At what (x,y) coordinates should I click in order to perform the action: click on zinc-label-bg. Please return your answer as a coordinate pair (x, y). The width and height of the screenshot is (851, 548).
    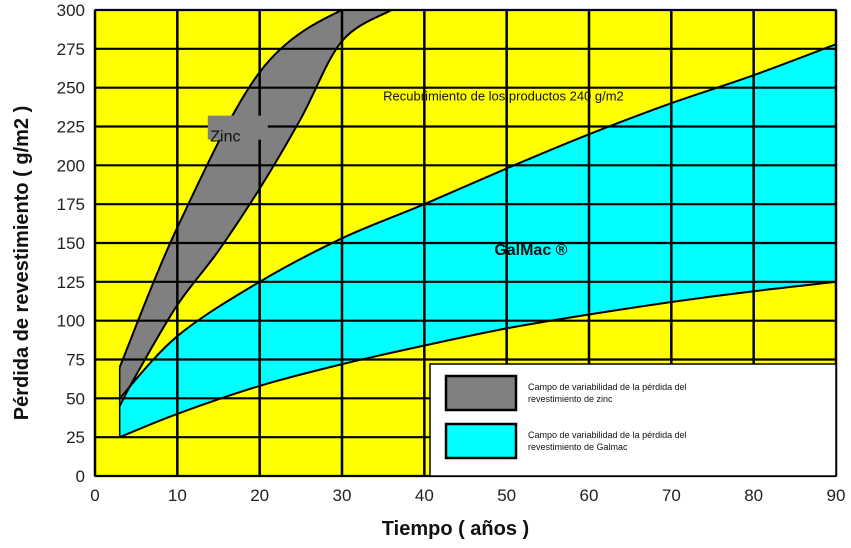
    Looking at the image, I should click on (237, 127).